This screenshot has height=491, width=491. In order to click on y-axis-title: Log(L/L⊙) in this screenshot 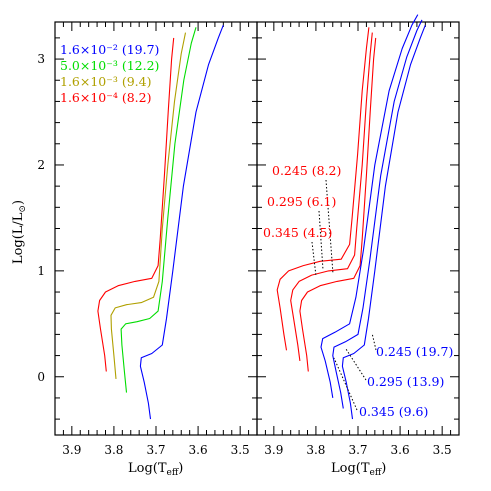, I will do `click(19, 232)`.